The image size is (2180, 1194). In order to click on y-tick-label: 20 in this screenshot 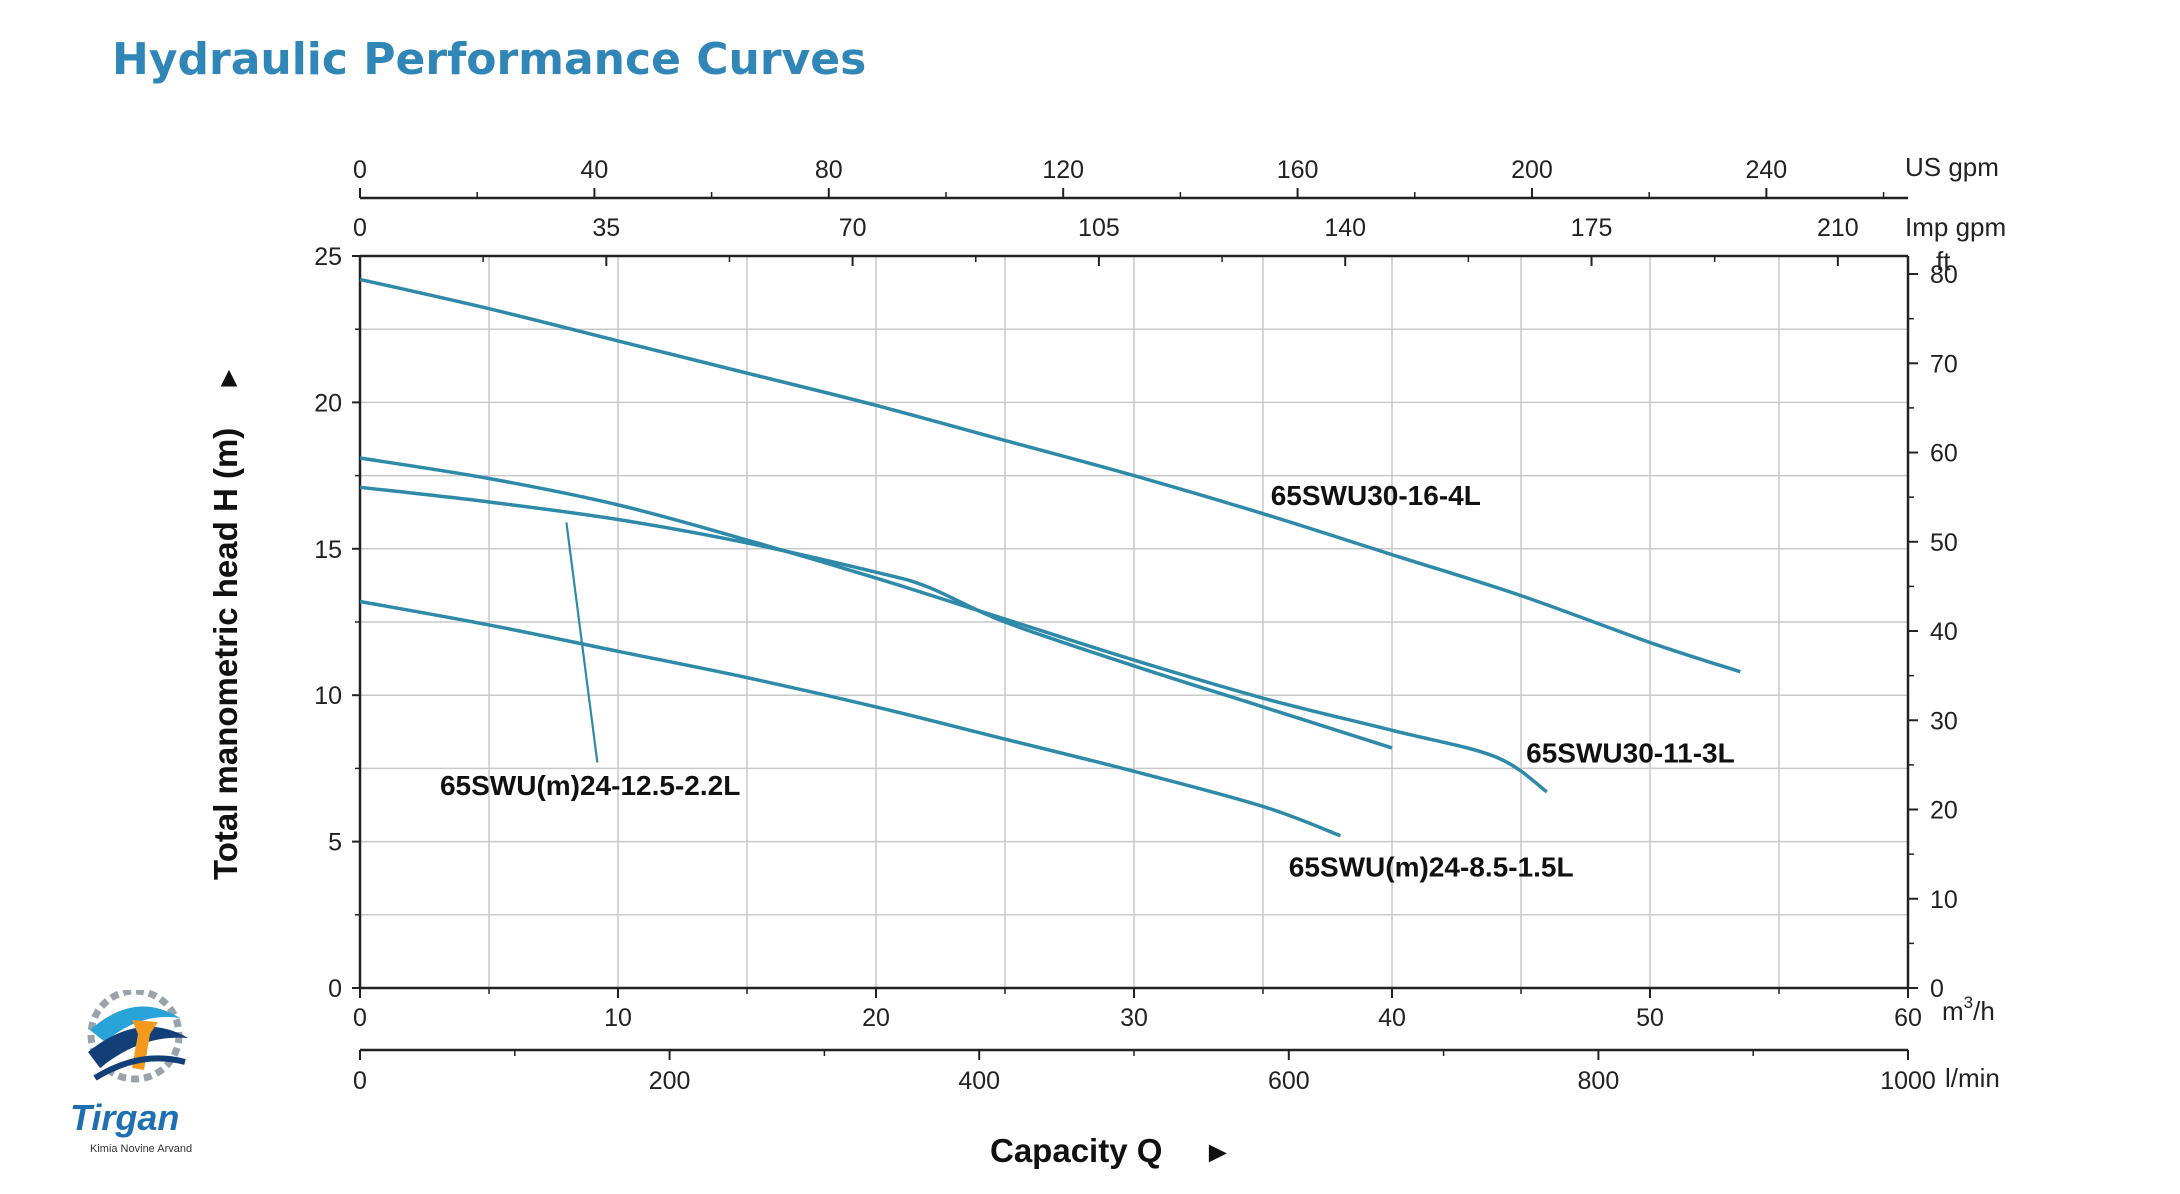, I will do `click(328, 403)`.